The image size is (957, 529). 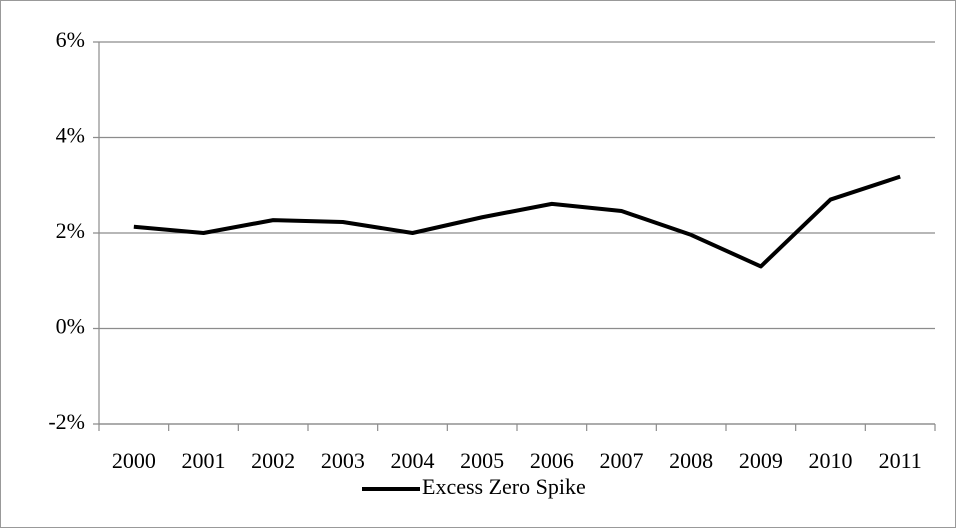 What do you see at coordinates (66, 421) in the screenshot?
I see `y-tick-label: -2%` at bounding box center [66, 421].